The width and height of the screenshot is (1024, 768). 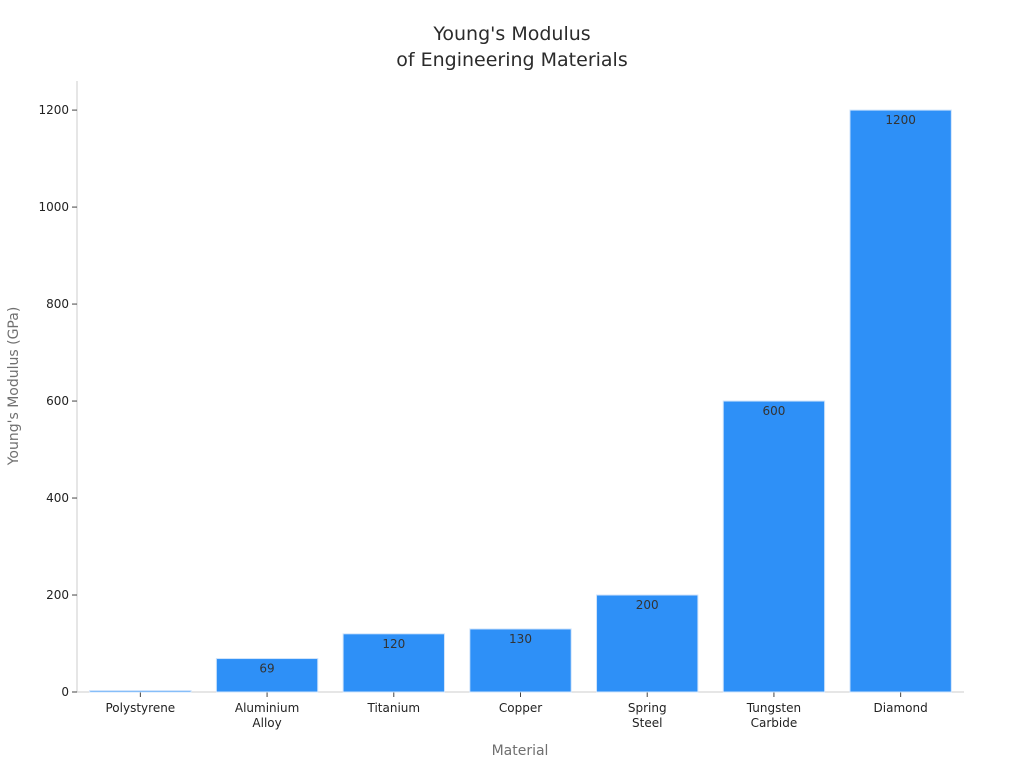 I want to click on data-label: 200, so click(x=647, y=605).